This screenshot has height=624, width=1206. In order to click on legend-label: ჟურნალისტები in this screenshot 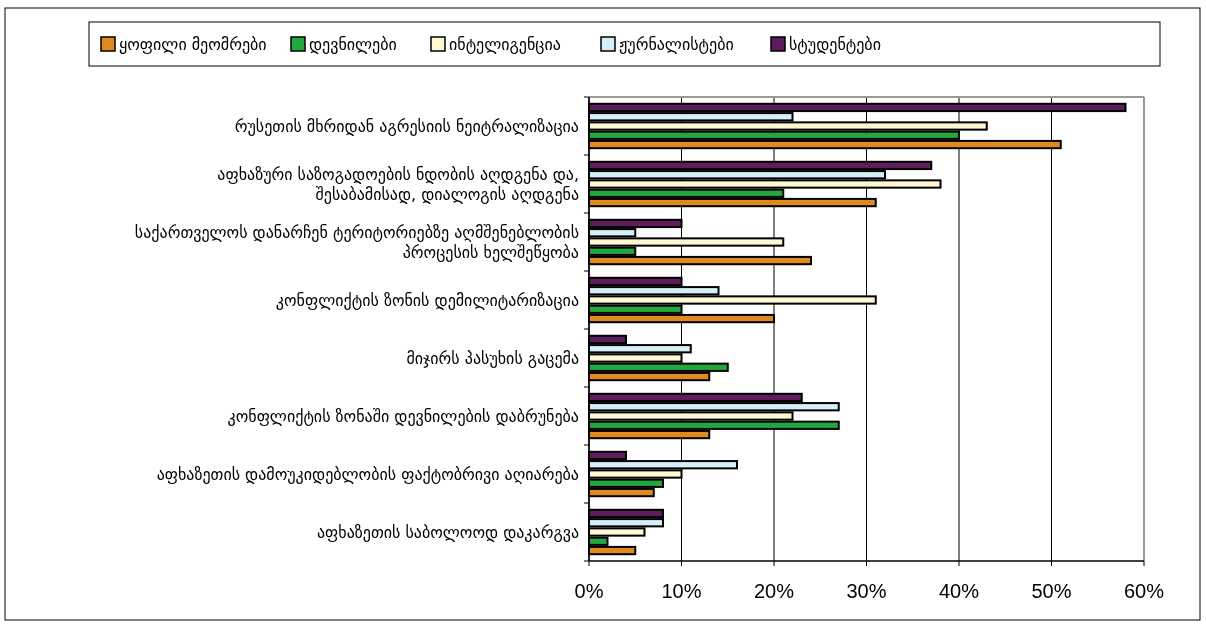, I will do `click(676, 44)`.